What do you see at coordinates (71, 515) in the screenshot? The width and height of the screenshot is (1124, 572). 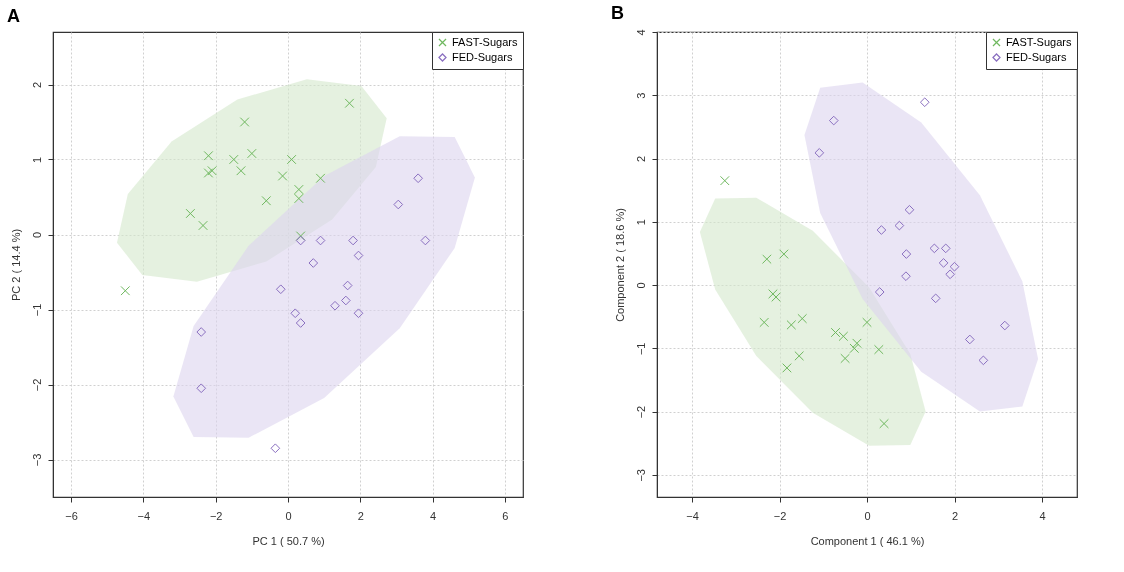 I see `x-tick-label: −6` at bounding box center [71, 515].